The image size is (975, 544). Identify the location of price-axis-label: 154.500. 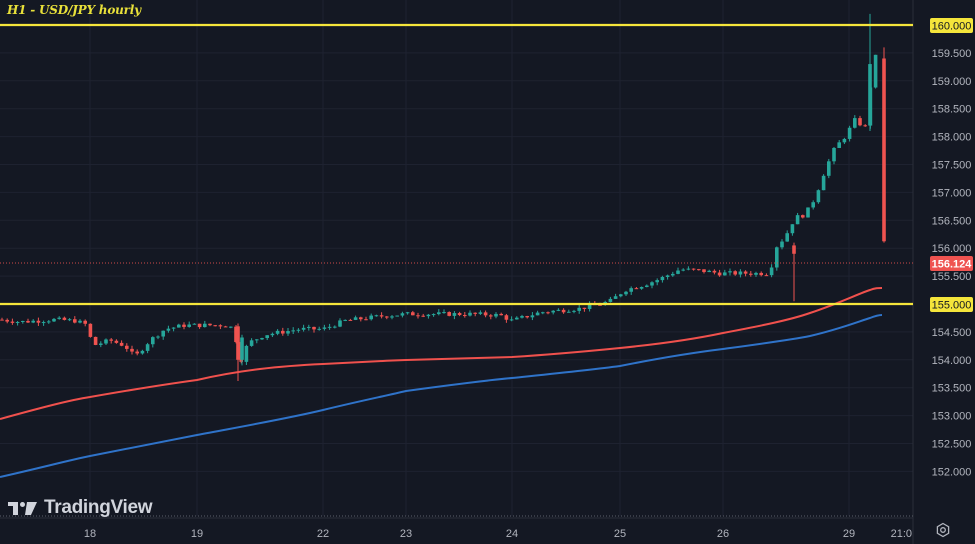
(952, 333).